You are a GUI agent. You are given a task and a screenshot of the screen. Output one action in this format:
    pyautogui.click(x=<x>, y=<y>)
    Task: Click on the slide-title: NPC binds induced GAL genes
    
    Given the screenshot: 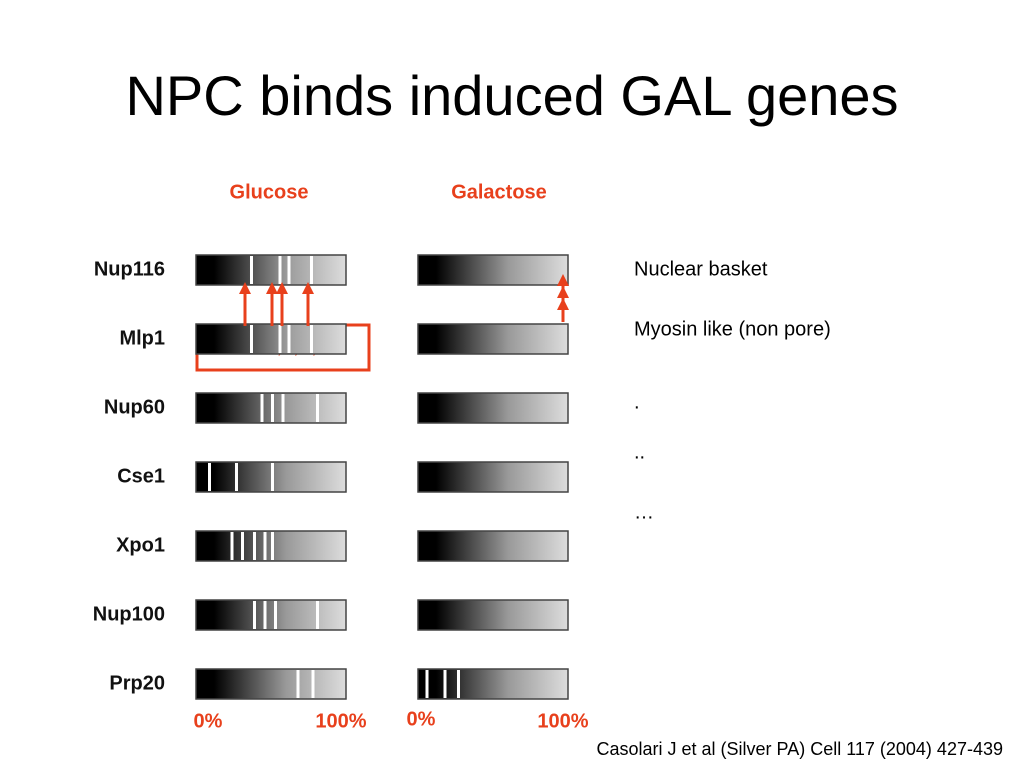 What is the action you would take?
    pyautogui.click(x=511, y=95)
    